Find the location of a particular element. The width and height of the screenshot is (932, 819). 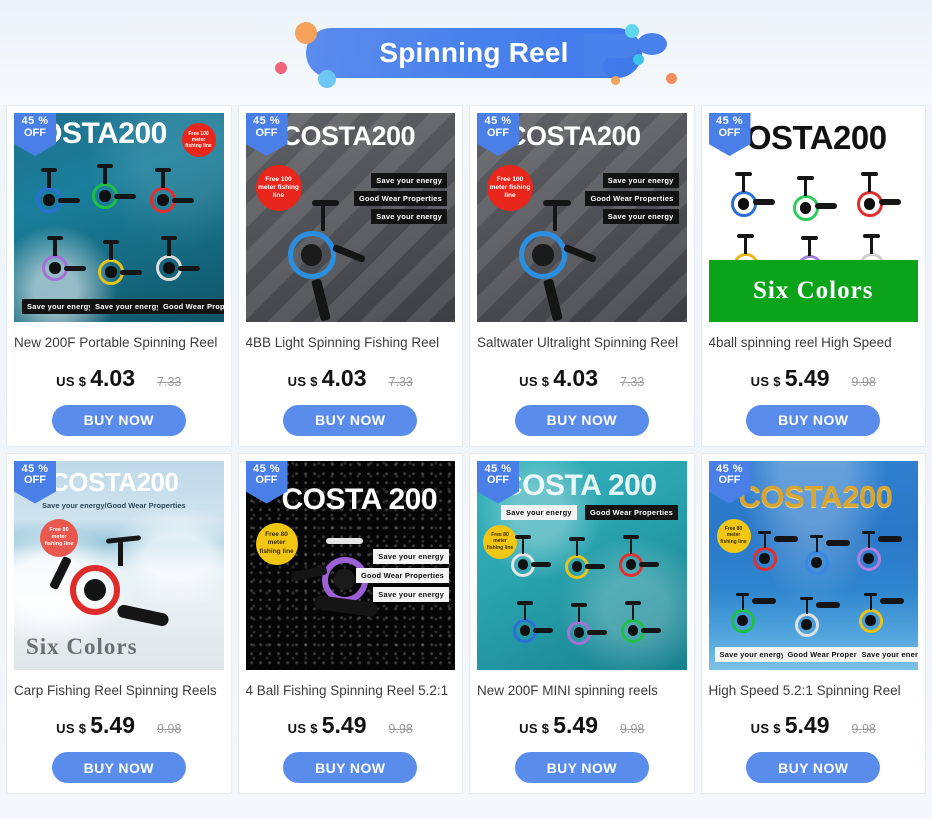

product-card: COSTA200 is located at coordinates (813, 276).